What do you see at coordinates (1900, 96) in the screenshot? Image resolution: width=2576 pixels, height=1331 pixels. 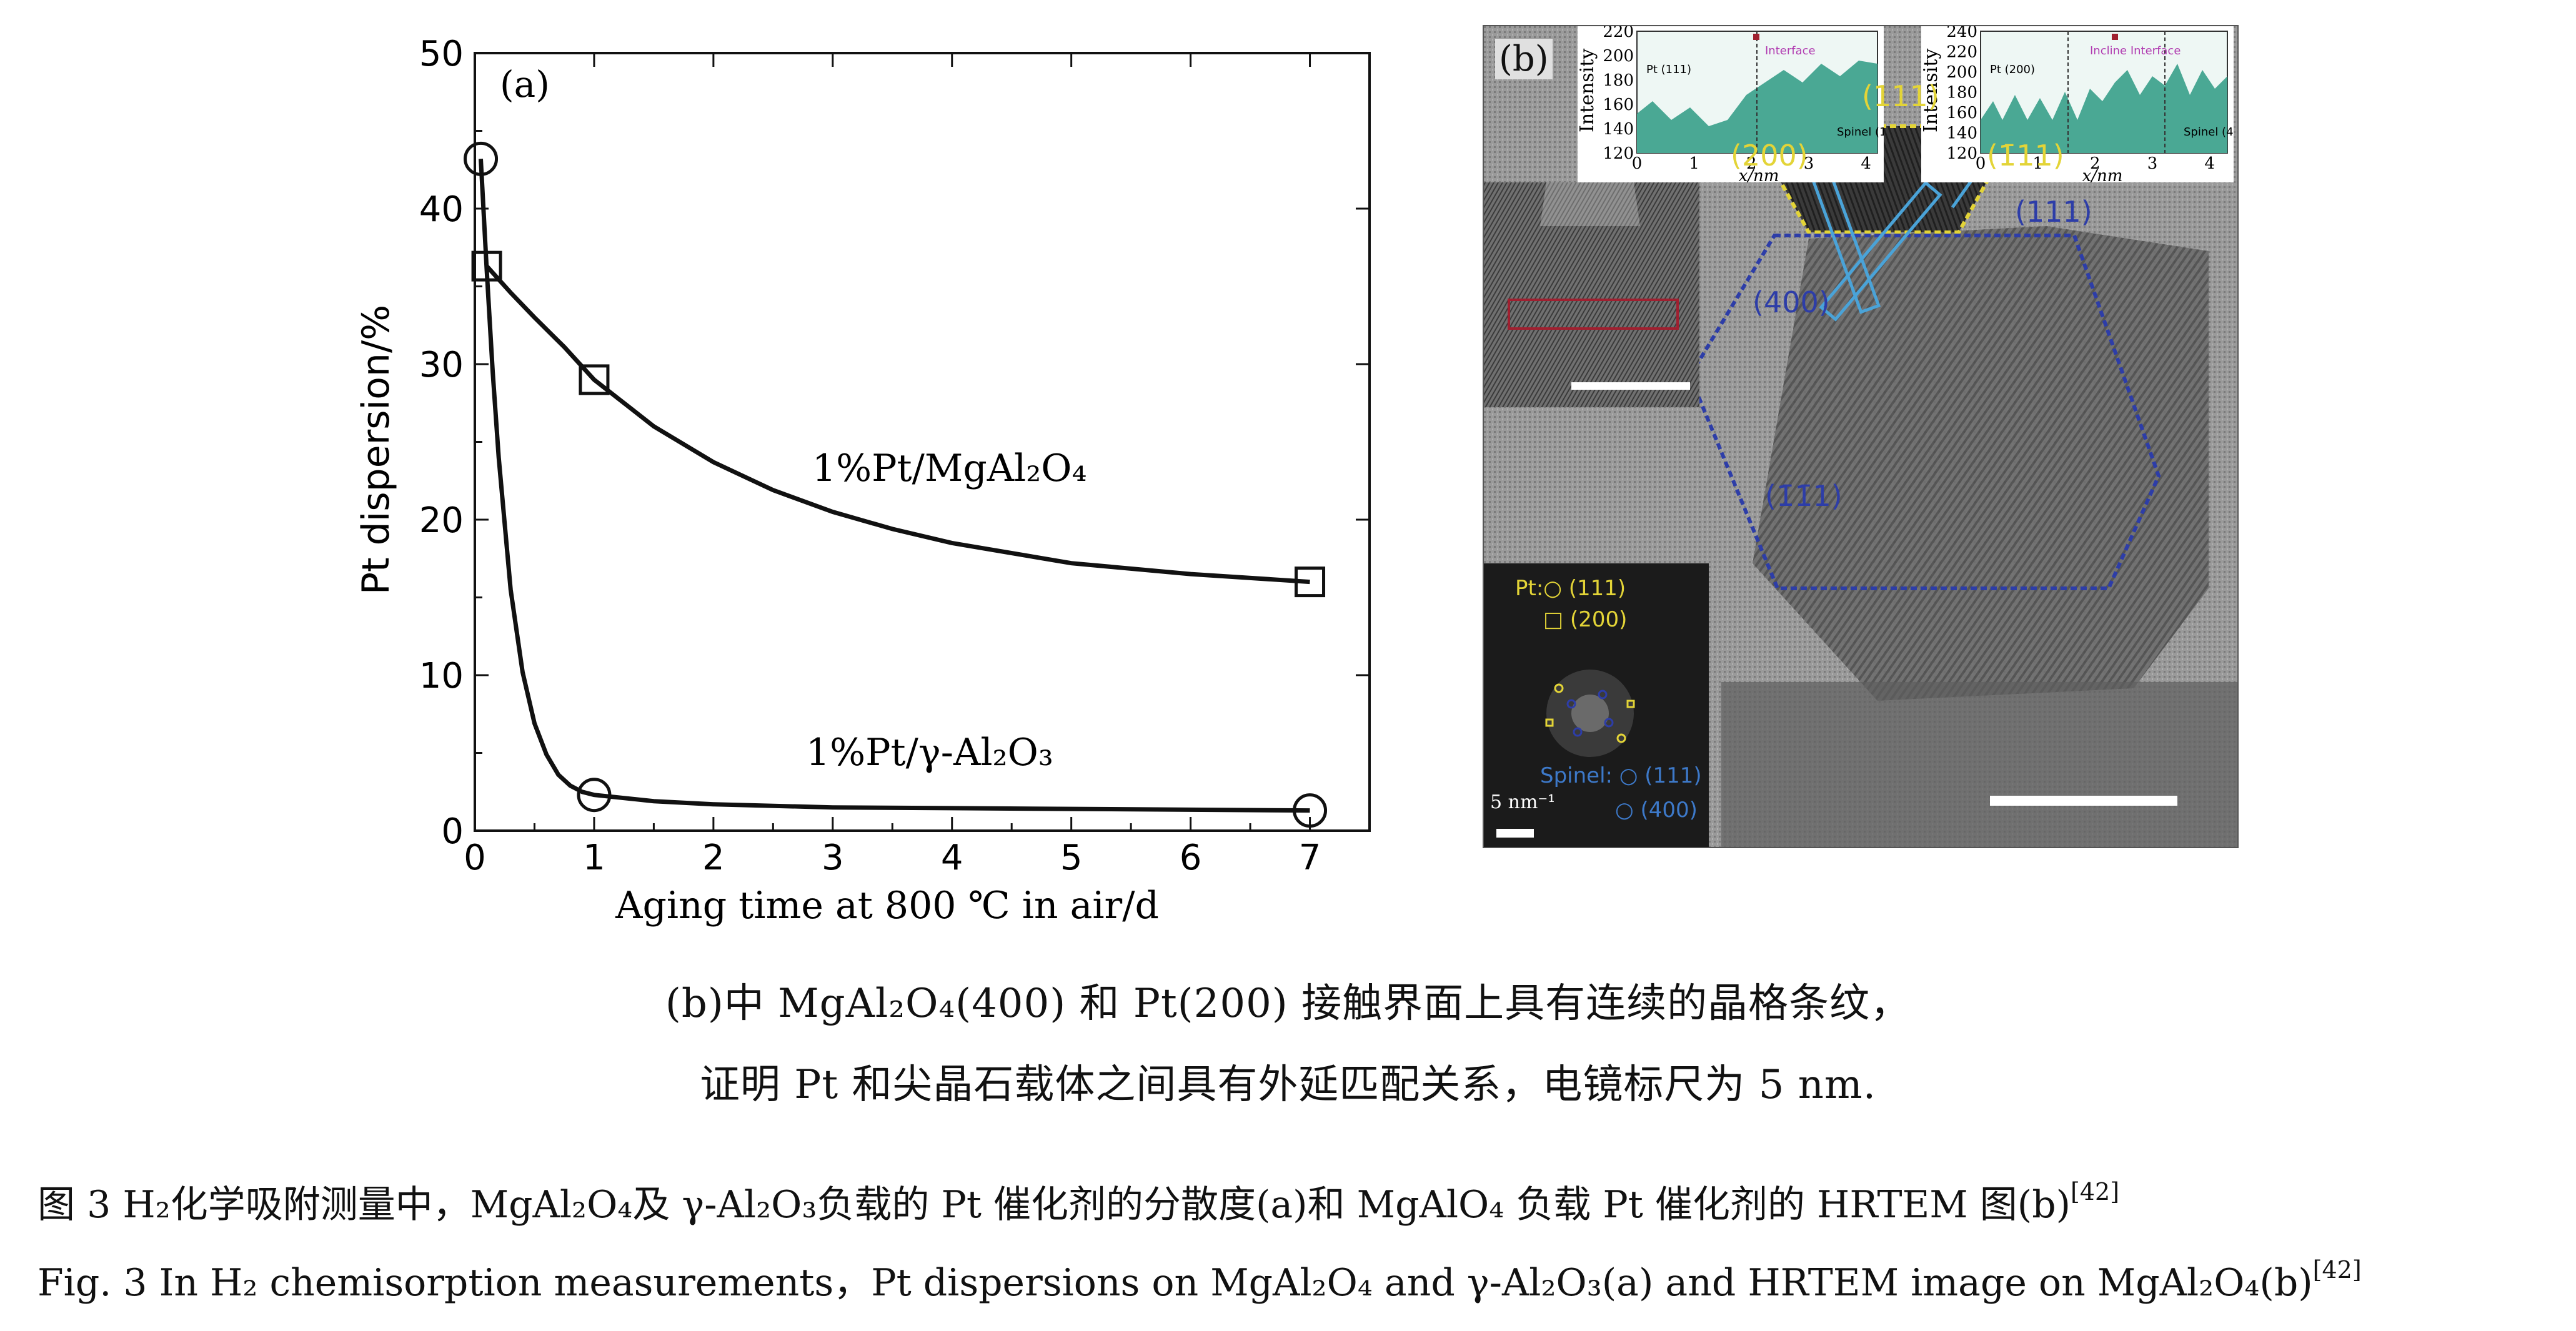 I see `label-pt-111-top: (111)` at bounding box center [1900, 96].